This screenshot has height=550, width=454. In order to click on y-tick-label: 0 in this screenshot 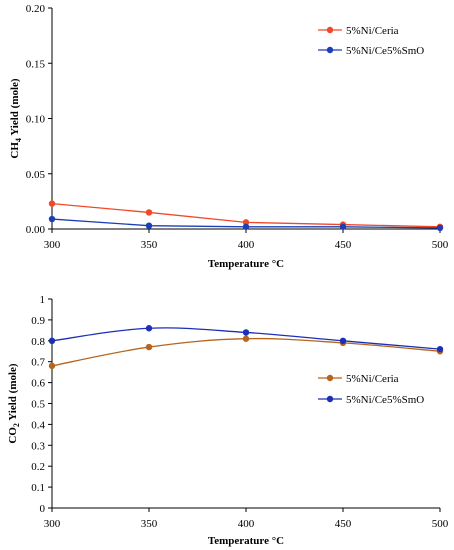, I will do `click(43, 509)`.